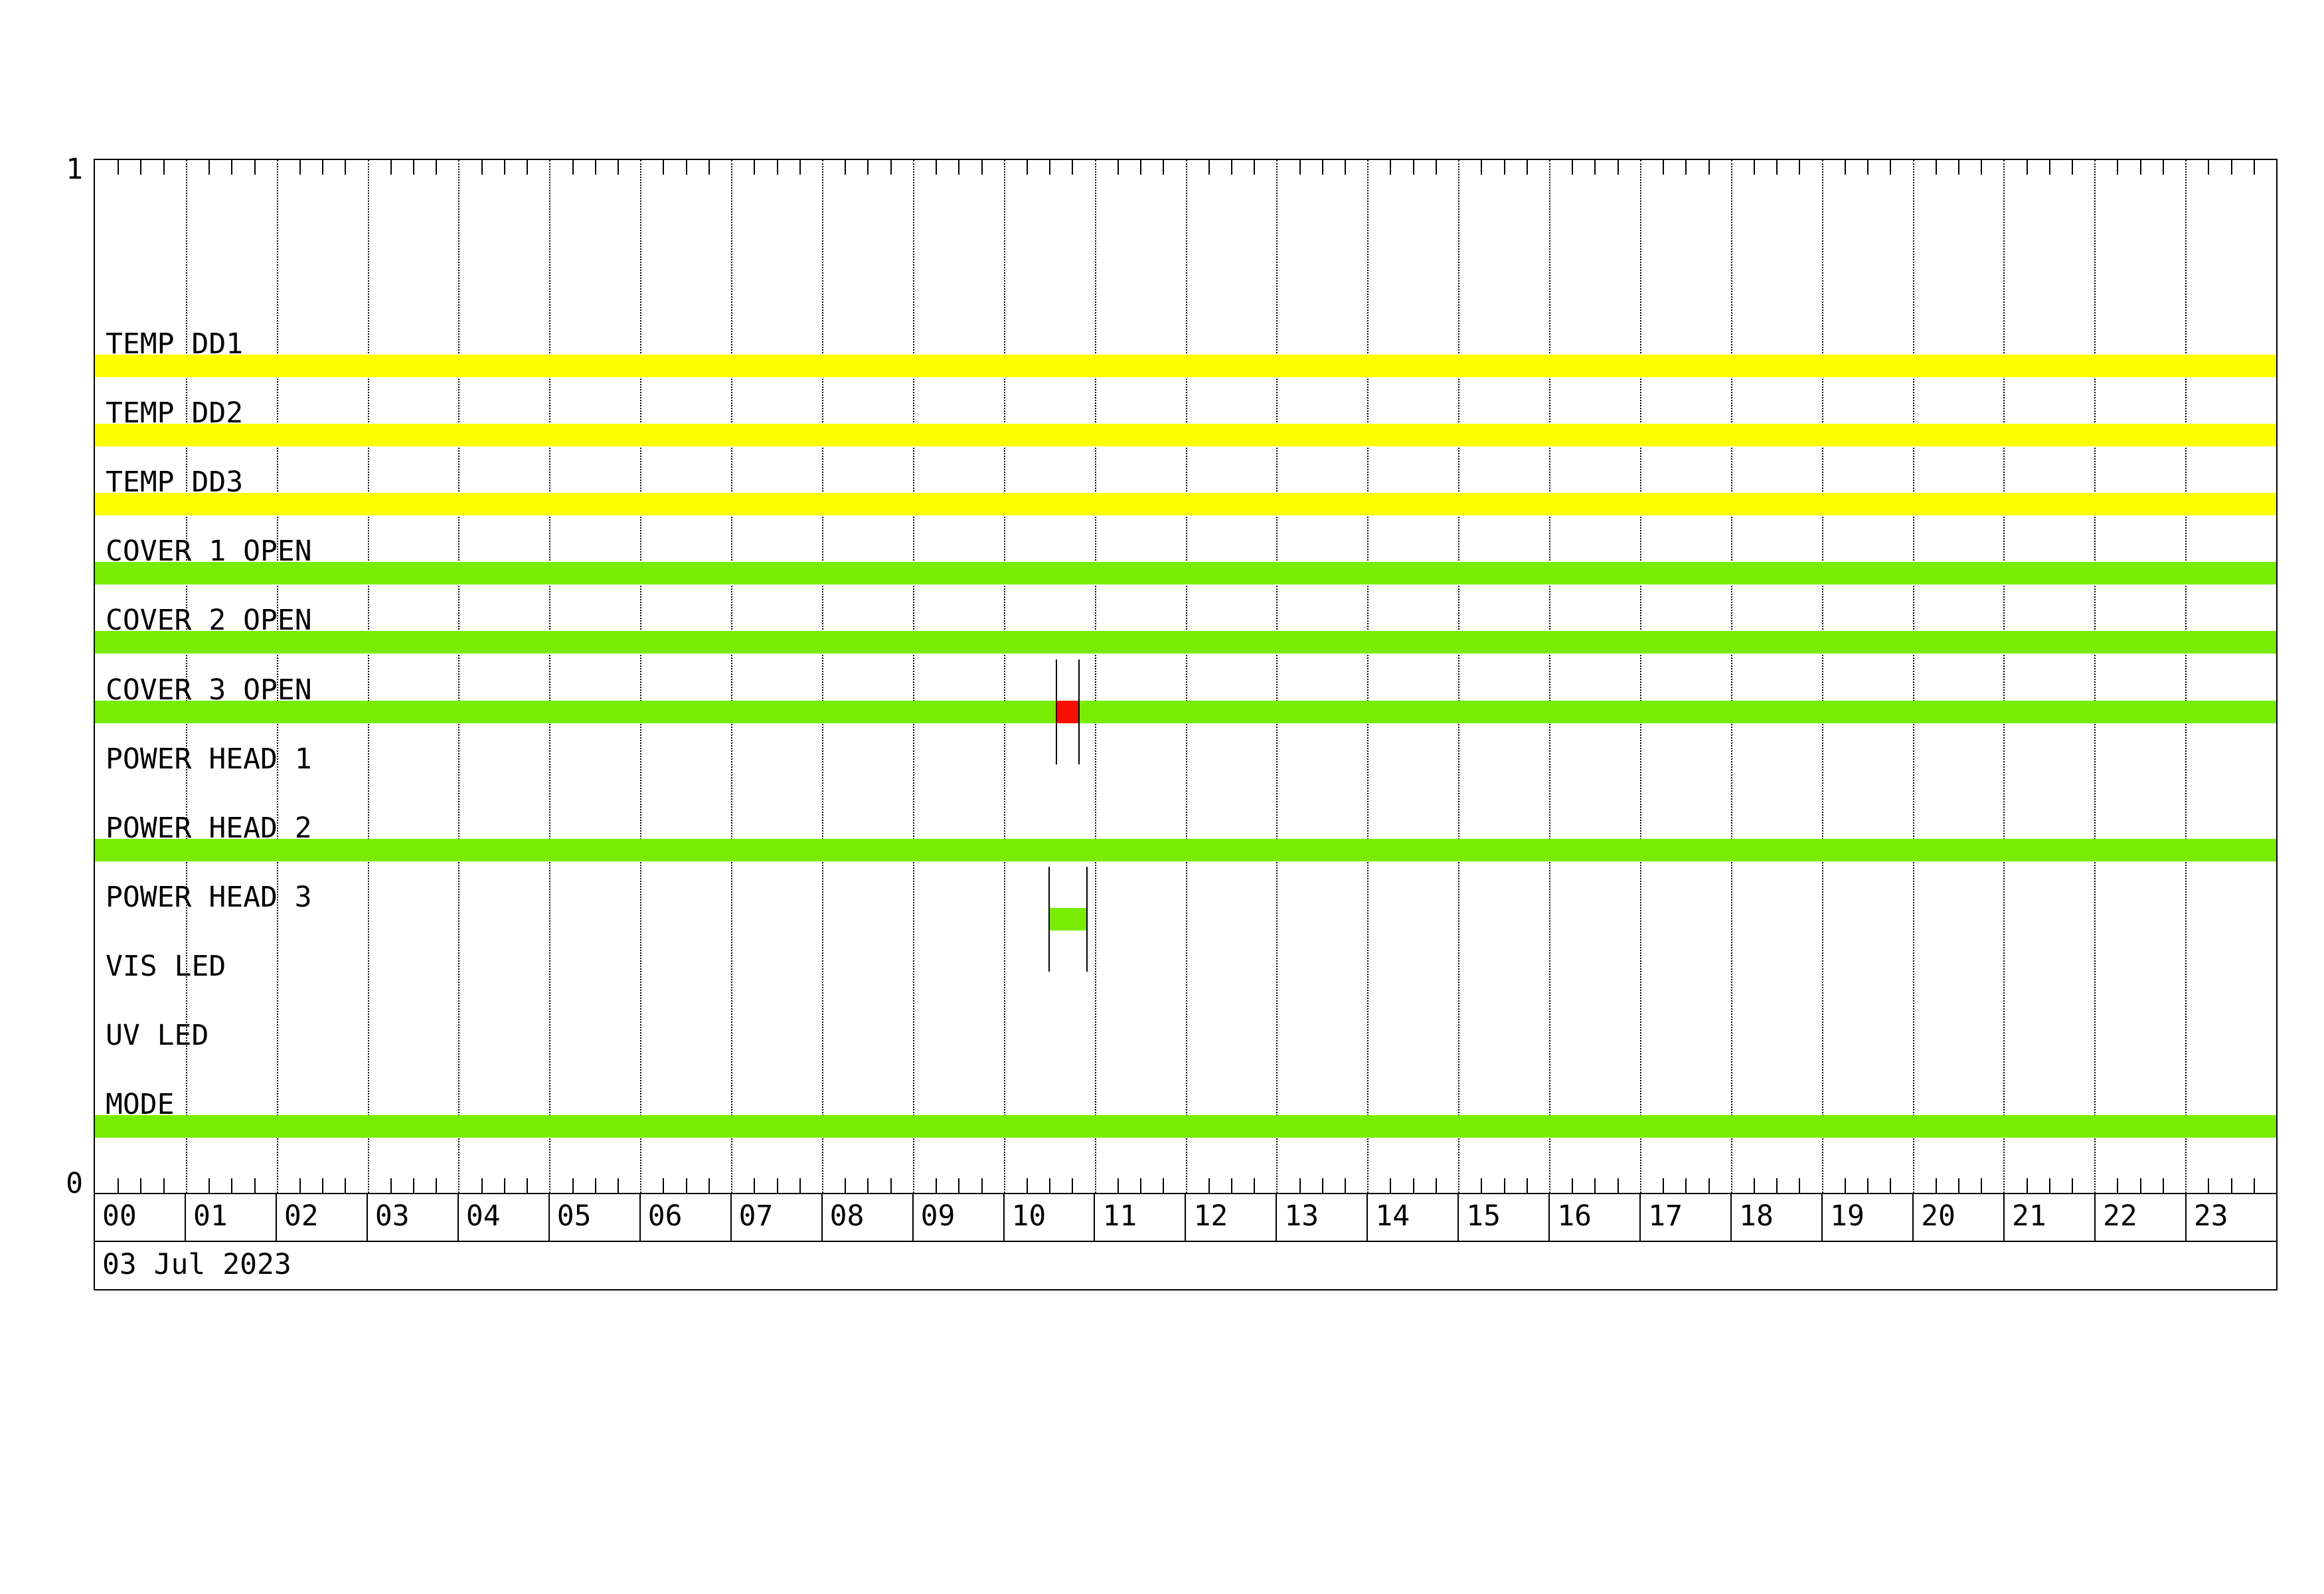 Image resolution: width=2324 pixels, height=1594 pixels. I want to click on row-label: VIS LED, so click(166, 966).